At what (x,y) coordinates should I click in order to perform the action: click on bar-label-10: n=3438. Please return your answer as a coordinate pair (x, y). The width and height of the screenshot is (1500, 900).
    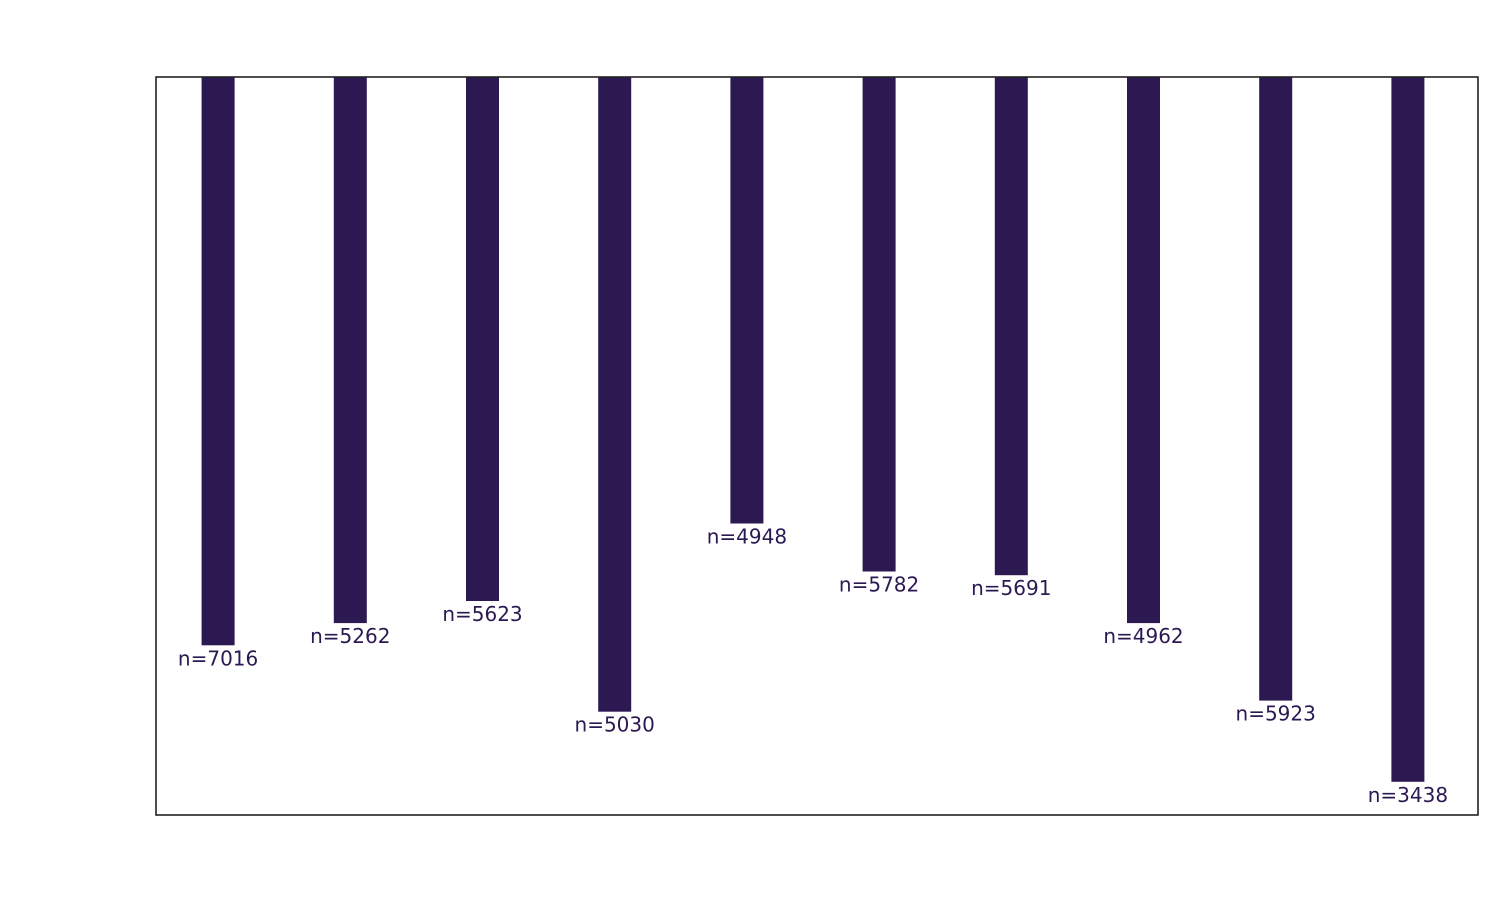
    Looking at the image, I should click on (1408, 795).